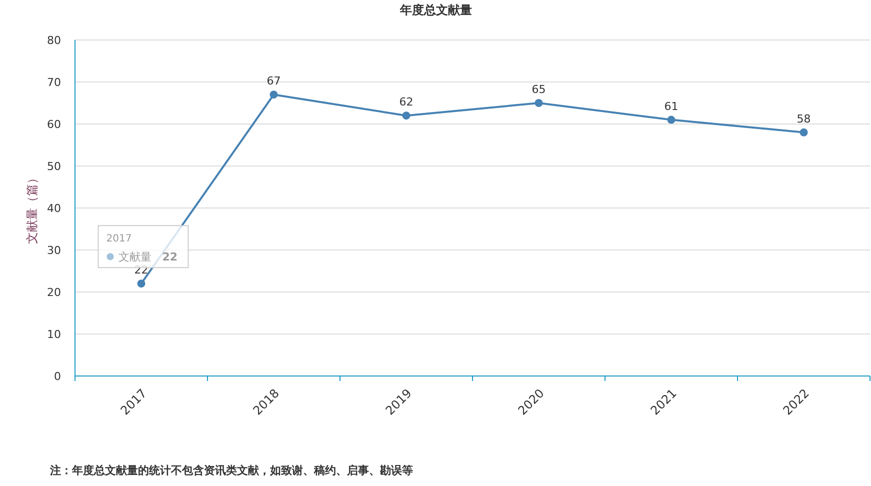 This screenshot has height=486, width=871. Describe the element at coordinates (54, 250) in the screenshot. I see `y-tick-label: 30` at that location.